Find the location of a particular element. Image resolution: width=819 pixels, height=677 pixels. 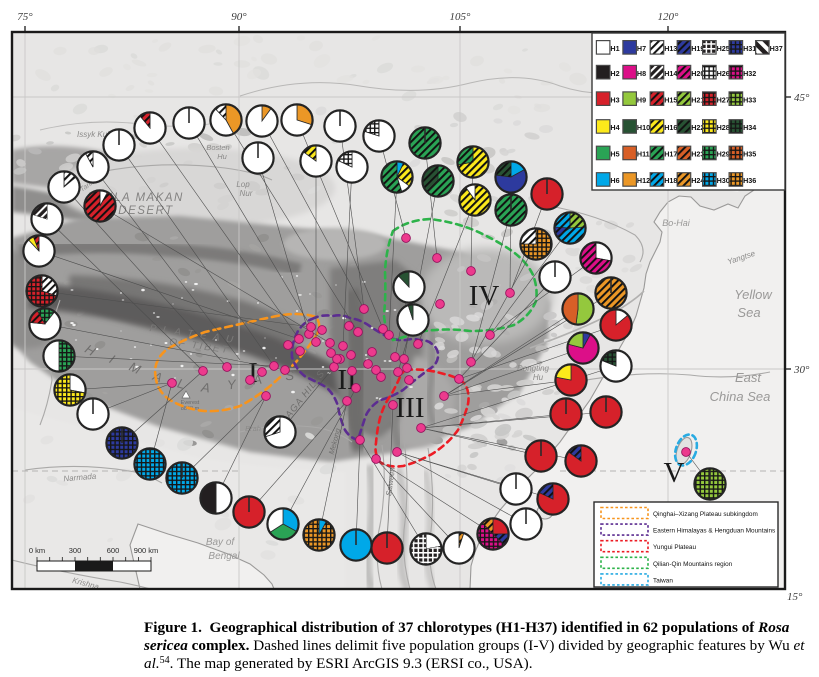

svg-text: 900 km is located at coordinates (146, 550).